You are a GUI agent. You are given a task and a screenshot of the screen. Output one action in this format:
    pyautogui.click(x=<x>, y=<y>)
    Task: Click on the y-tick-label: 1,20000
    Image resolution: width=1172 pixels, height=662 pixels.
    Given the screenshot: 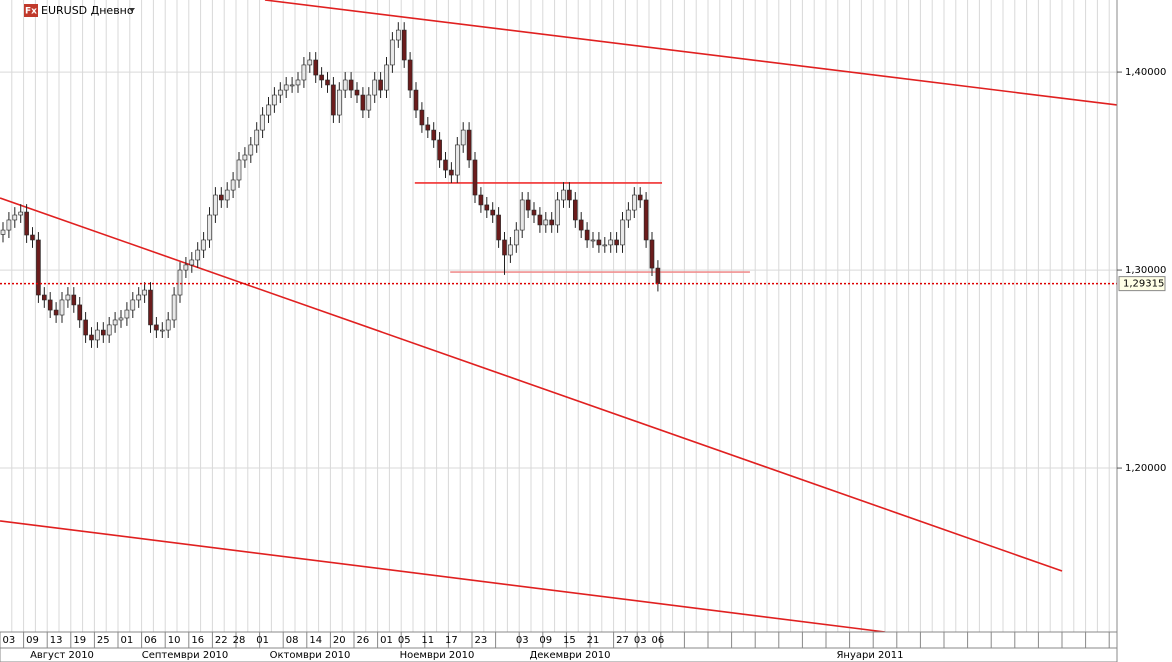 What is the action you would take?
    pyautogui.click(x=1145, y=468)
    